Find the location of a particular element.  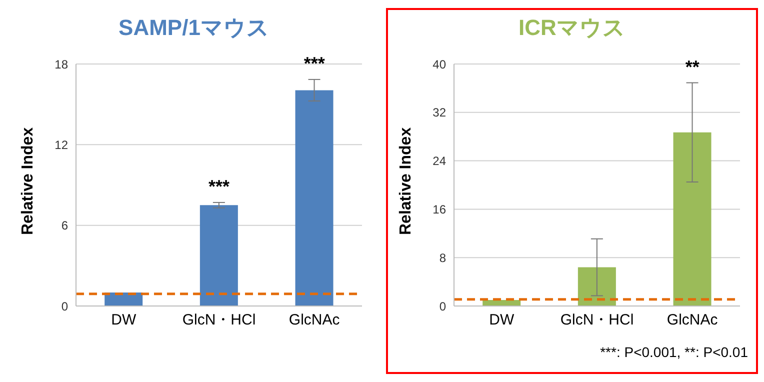

annotation: ** is located at coordinates (692, 66).